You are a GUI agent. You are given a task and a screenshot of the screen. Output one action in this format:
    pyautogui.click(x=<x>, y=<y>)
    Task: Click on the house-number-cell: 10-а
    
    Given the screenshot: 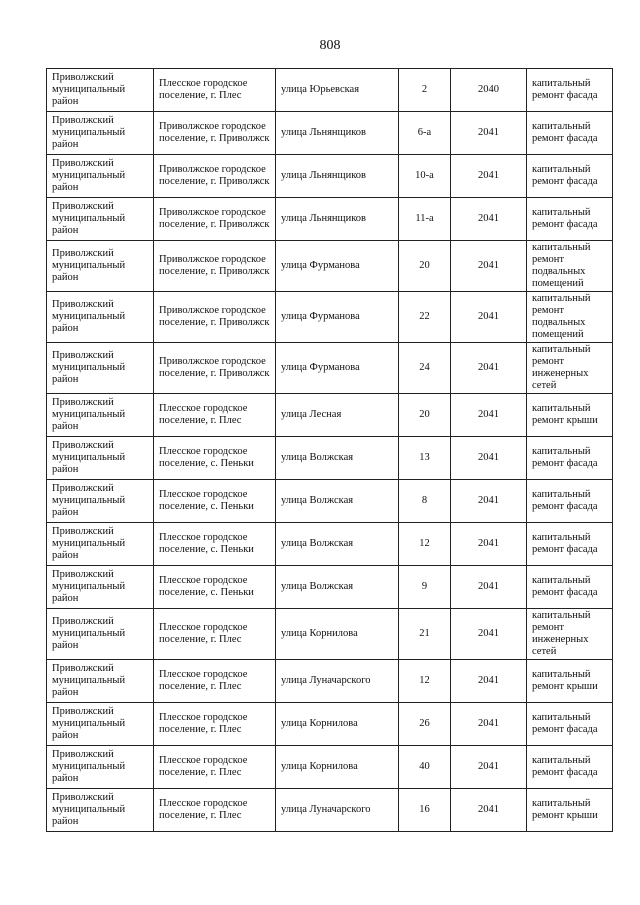 What is the action you would take?
    pyautogui.click(x=424, y=176)
    